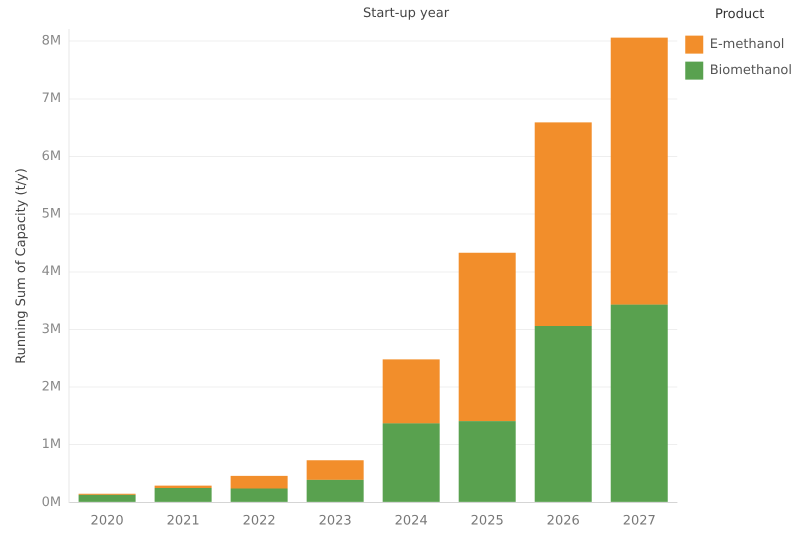 This screenshot has width=806, height=538. Describe the element at coordinates (52, 272) in the screenshot. I see `y-tick-label: 4M` at that location.